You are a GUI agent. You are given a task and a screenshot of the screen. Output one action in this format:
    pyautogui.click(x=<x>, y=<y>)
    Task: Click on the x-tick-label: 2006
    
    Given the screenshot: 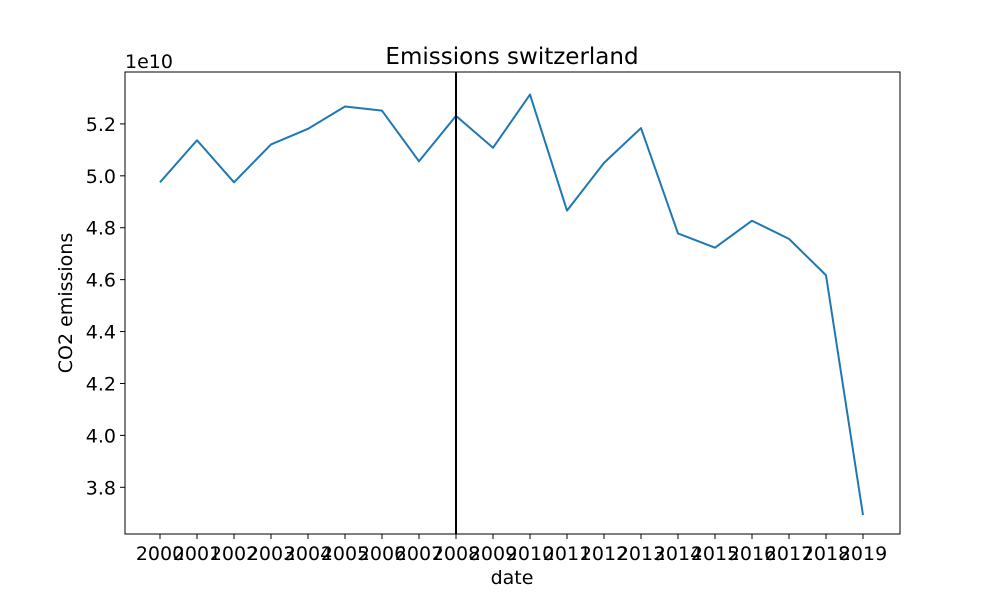 What is the action you would take?
    pyautogui.click(x=382, y=554)
    